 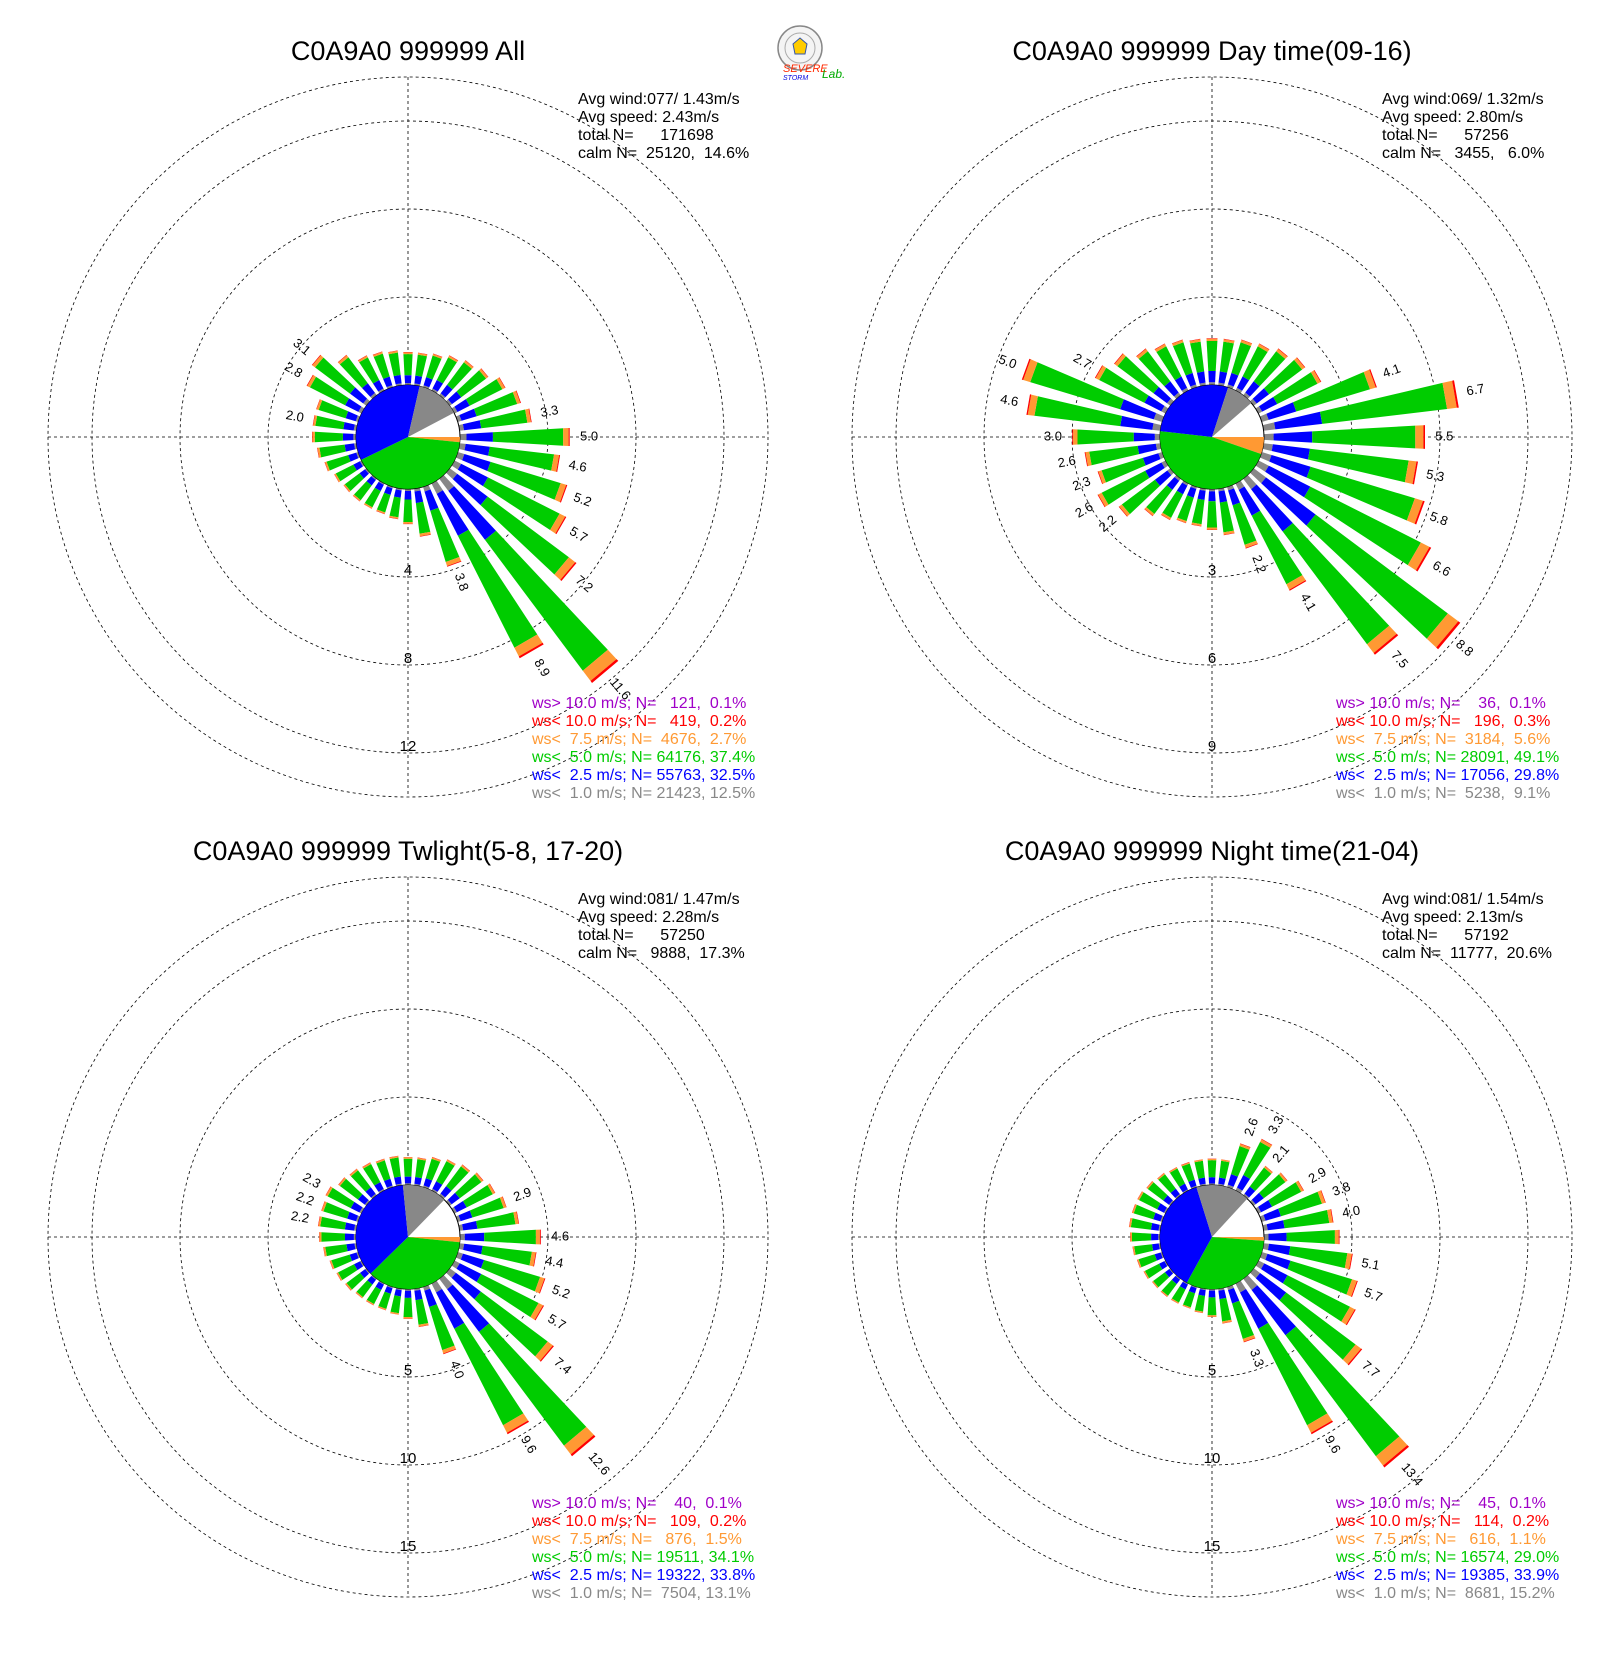 I want to click on legend-ws-lt-2-5: ws< 2.5 m/s; N= 55763, 32.5%, so click(x=643, y=775).